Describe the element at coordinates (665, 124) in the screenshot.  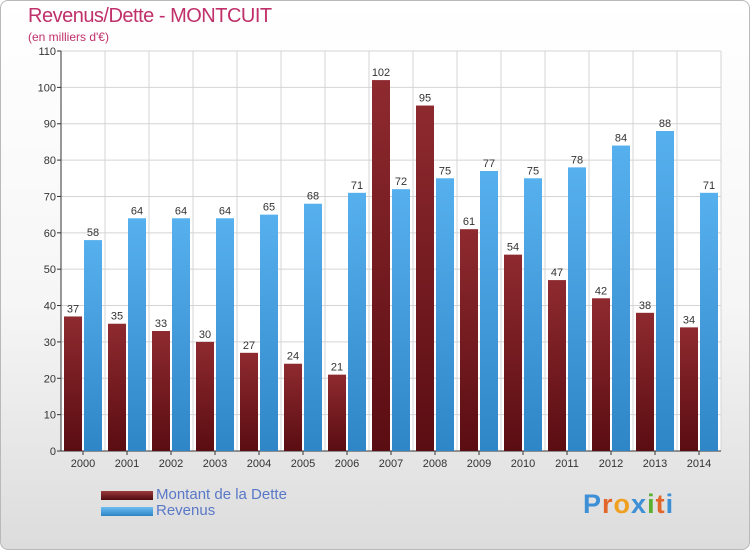
I see `value-label-revenus: 88` at that location.